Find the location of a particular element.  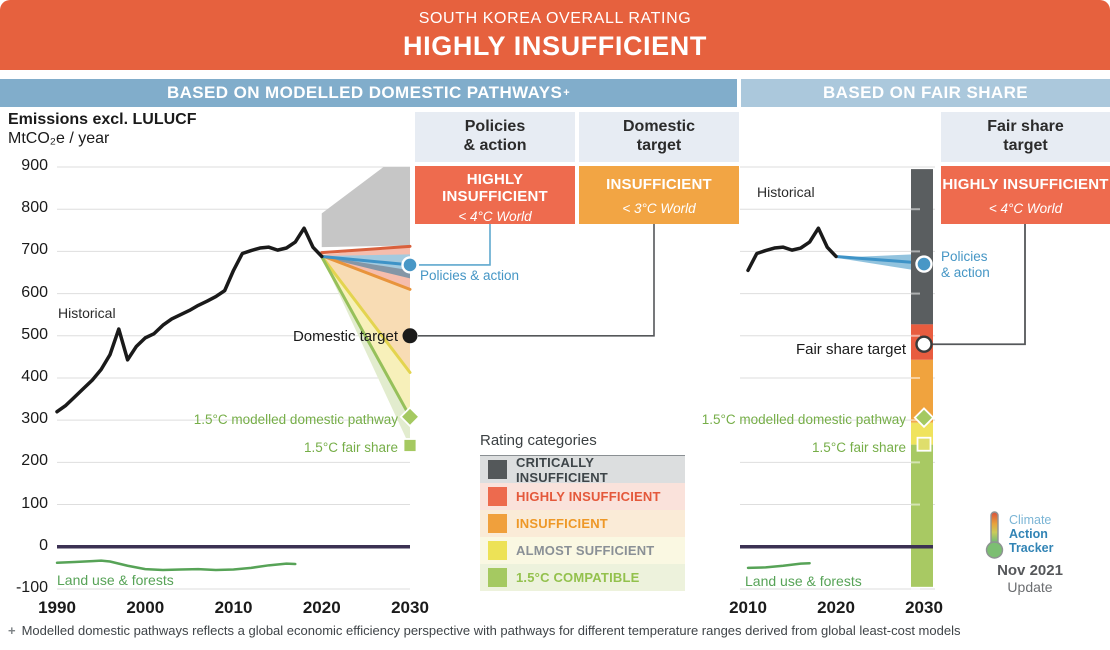

fair-share-target-label: Fair share target is located at coordinates (850, 349).